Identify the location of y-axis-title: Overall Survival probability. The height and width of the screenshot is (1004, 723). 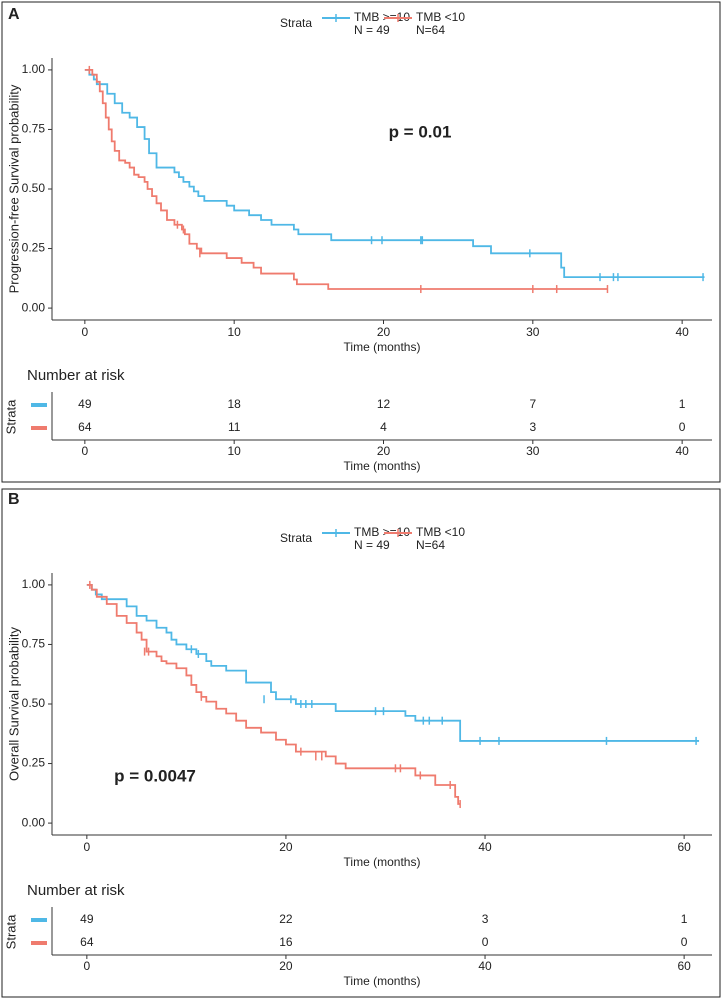
(13, 704).